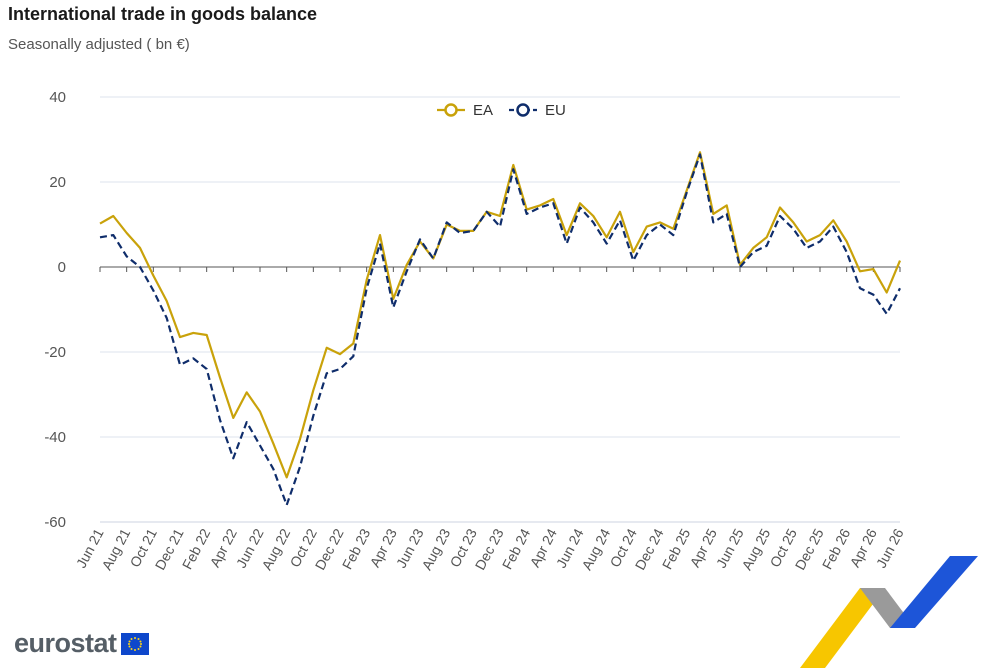  Describe the element at coordinates (55, 522) in the screenshot. I see `y-tick-label: -60` at that location.